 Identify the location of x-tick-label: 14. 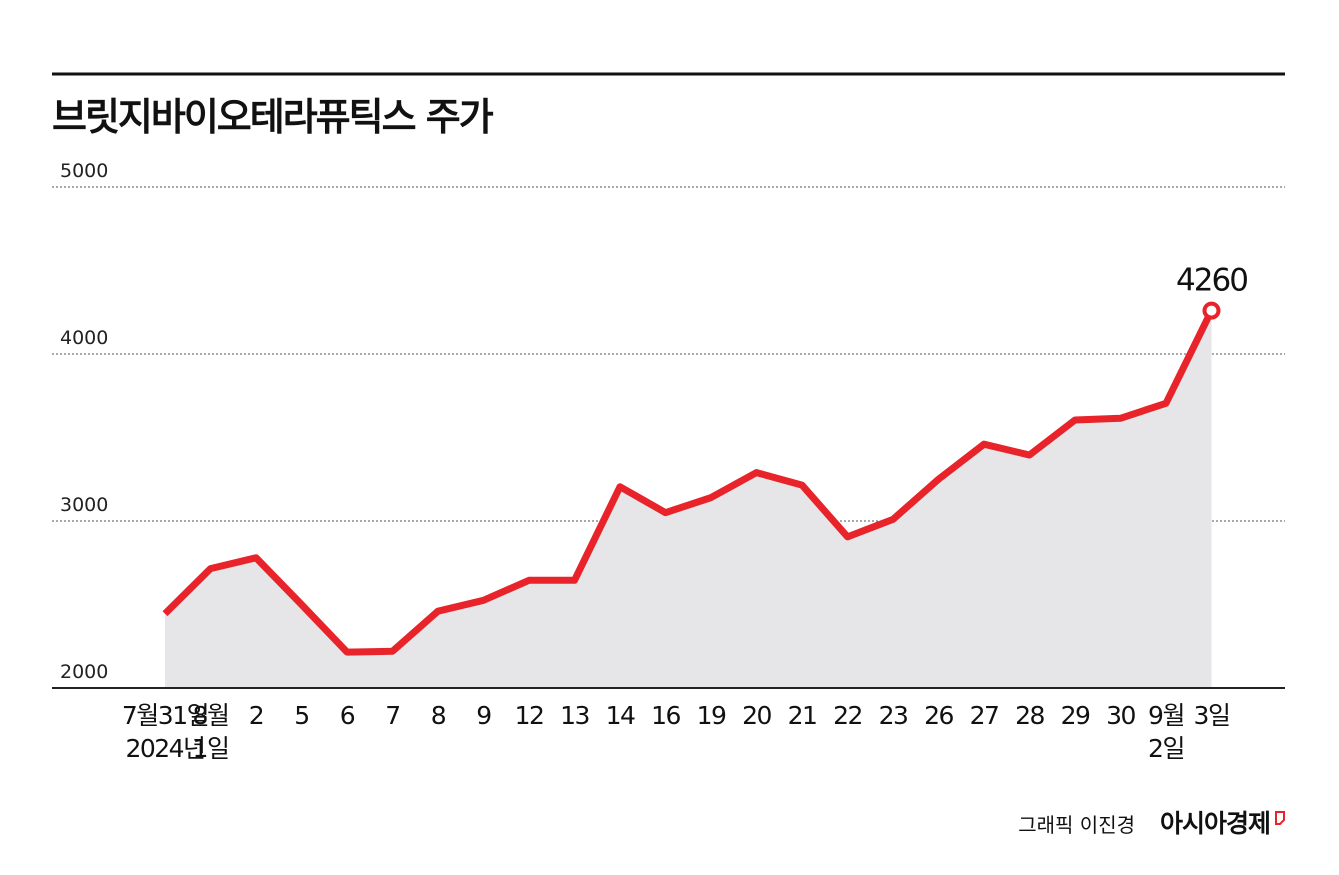
(620, 715).